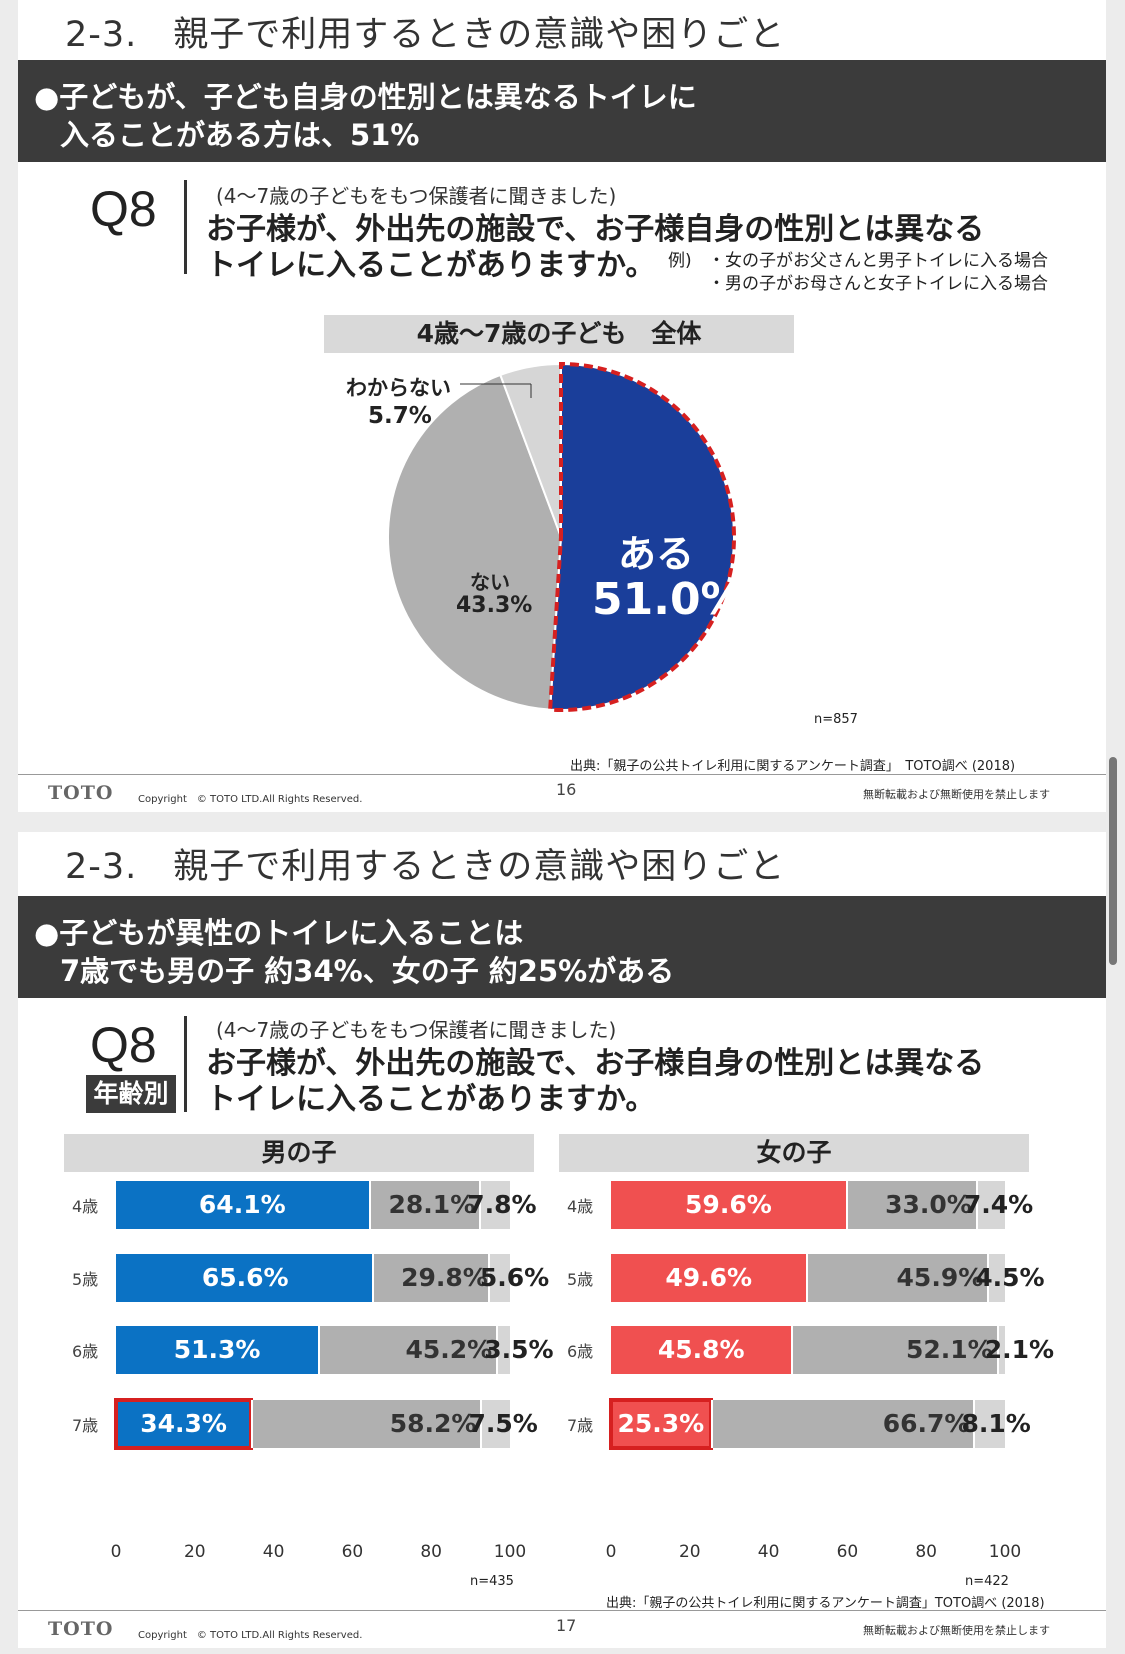 This screenshot has width=1125, height=1654. Describe the element at coordinates (793, 766) in the screenshot. I see `source-note: 出典:「親子の公共トイレ利用に関するアンケート調査」 TOTO調べ (2018)` at that location.